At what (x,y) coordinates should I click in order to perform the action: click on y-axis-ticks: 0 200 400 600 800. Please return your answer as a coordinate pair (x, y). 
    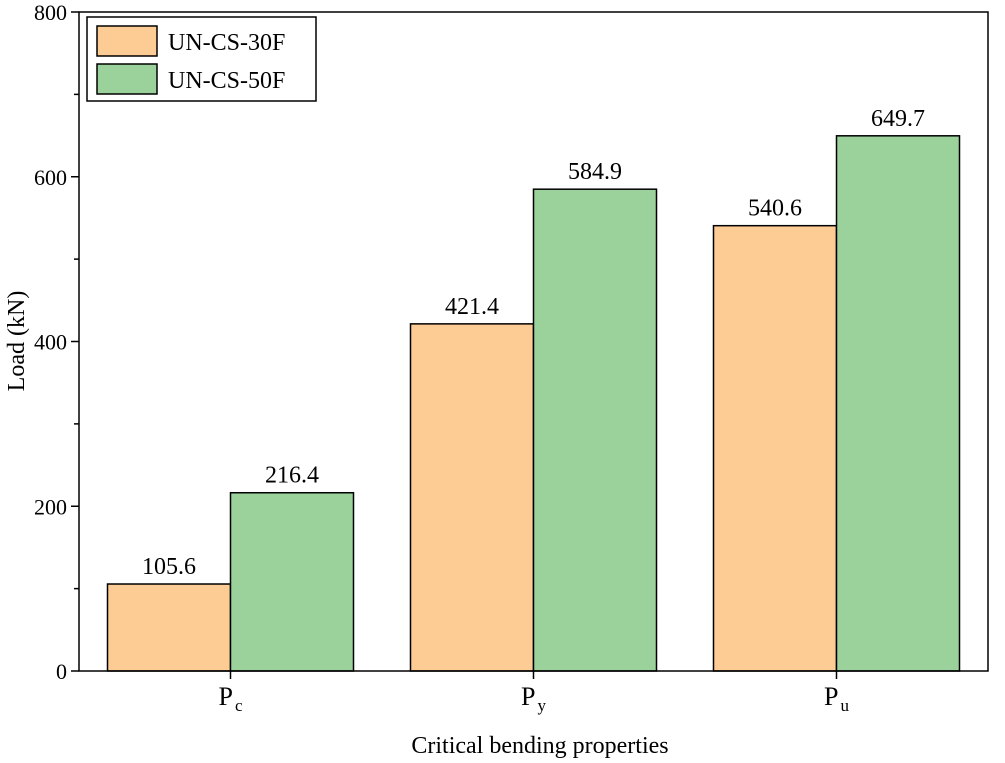
    Looking at the image, I should click on (56, 342).